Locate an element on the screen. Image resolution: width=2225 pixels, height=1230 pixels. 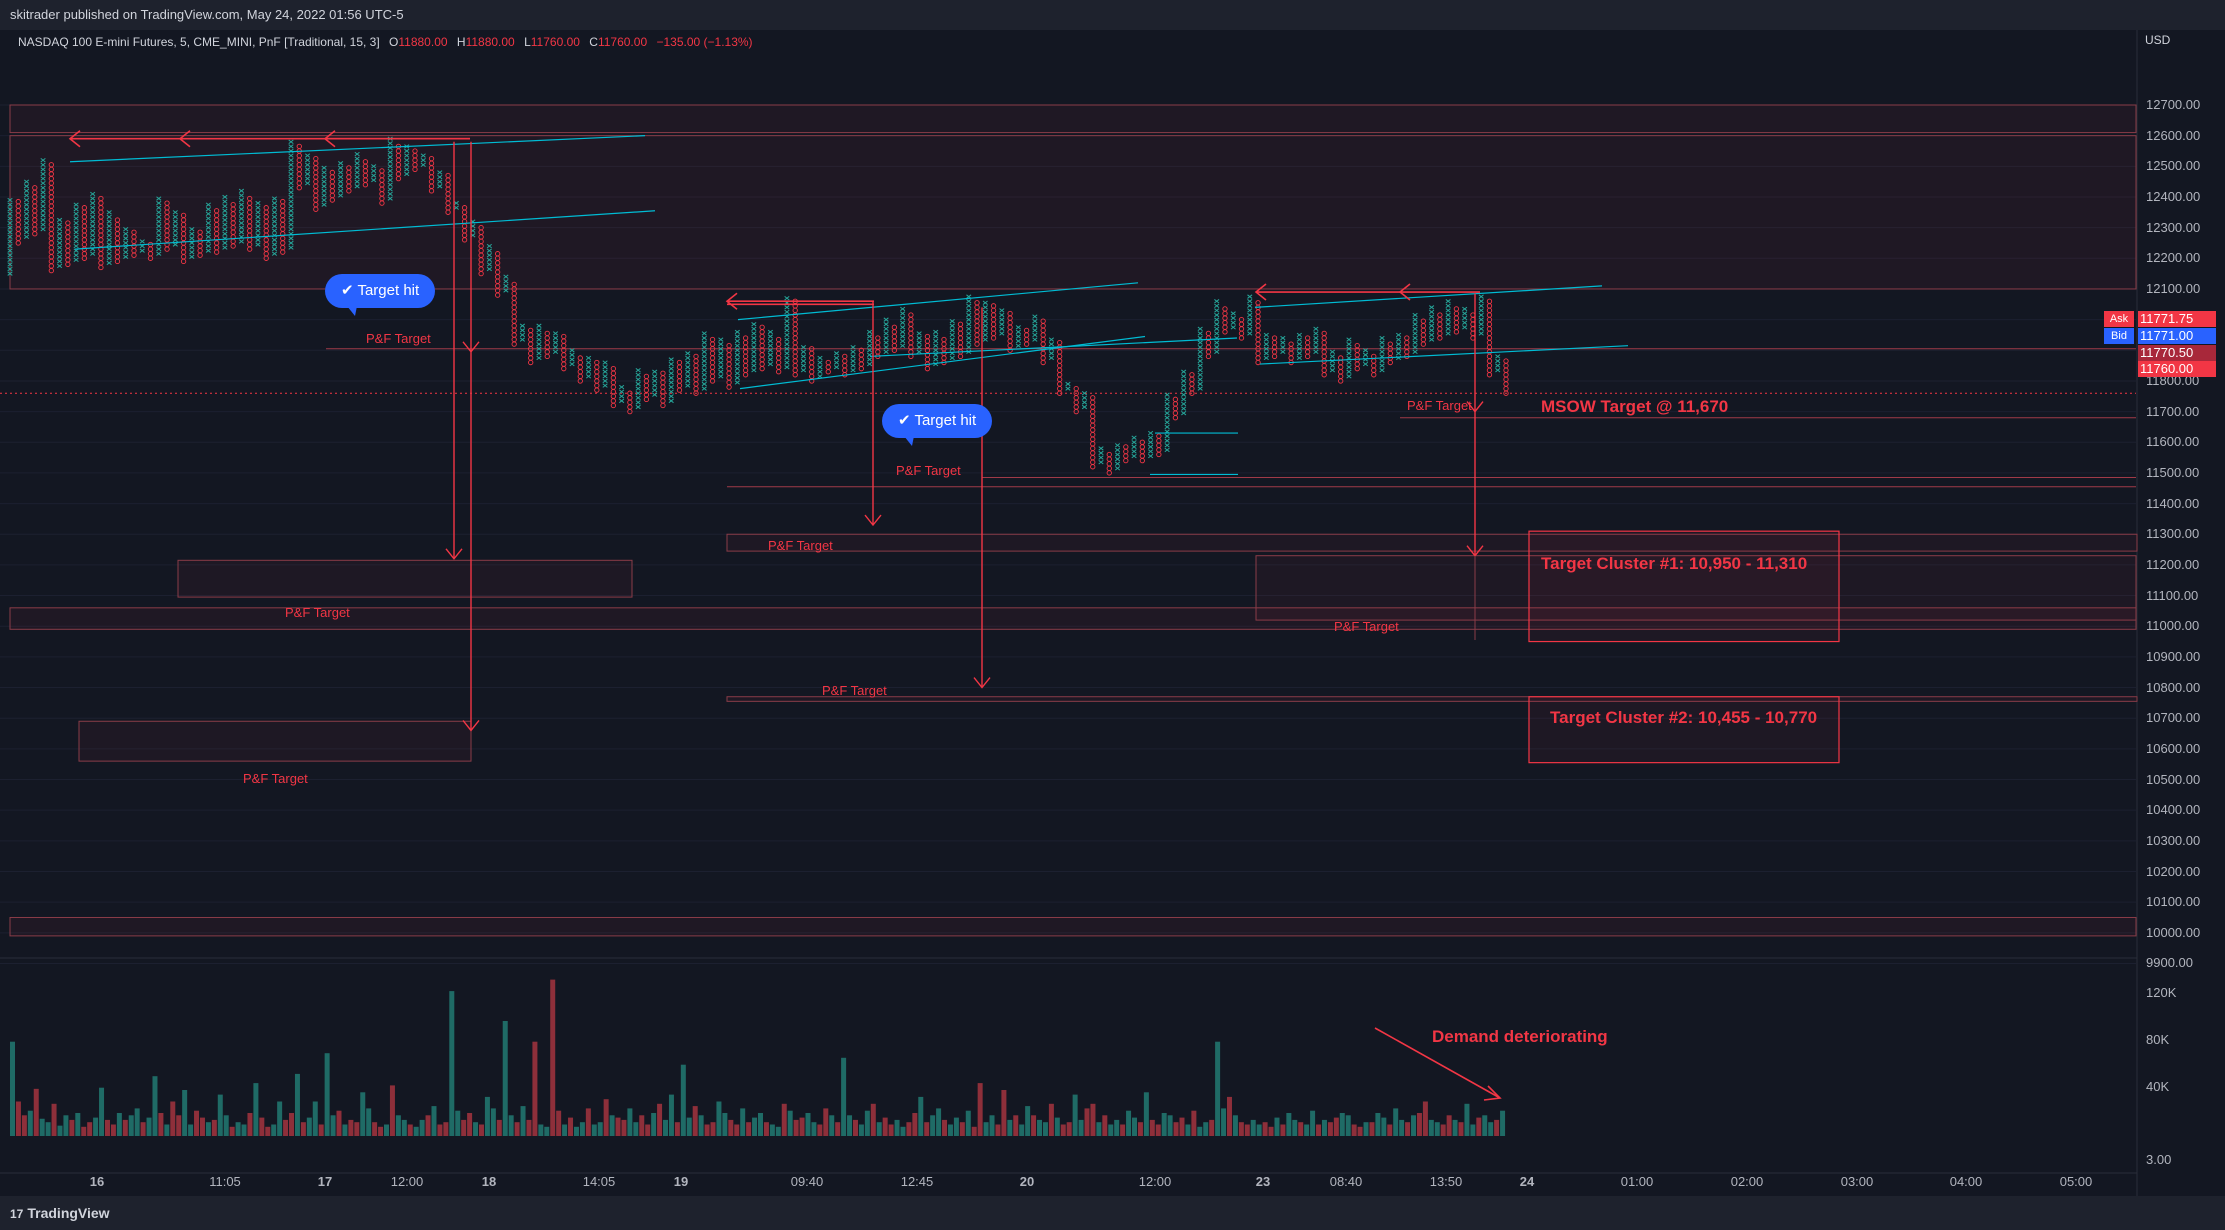
target-hit-bubble-2: ✔ Target hit is located at coordinates (937, 425).